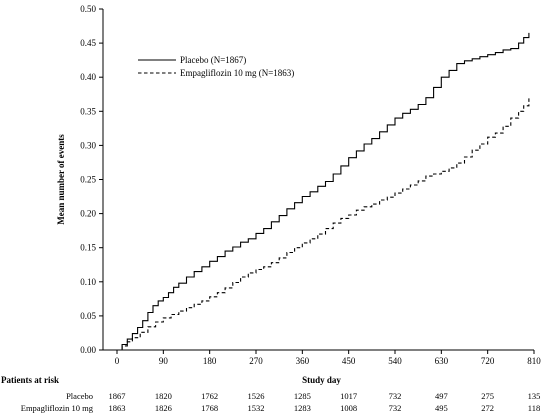 This screenshot has height=420, width=550. What do you see at coordinates (441, 396) in the screenshot?
I see `at-risk-value: 497` at bounding box center [441, 396].